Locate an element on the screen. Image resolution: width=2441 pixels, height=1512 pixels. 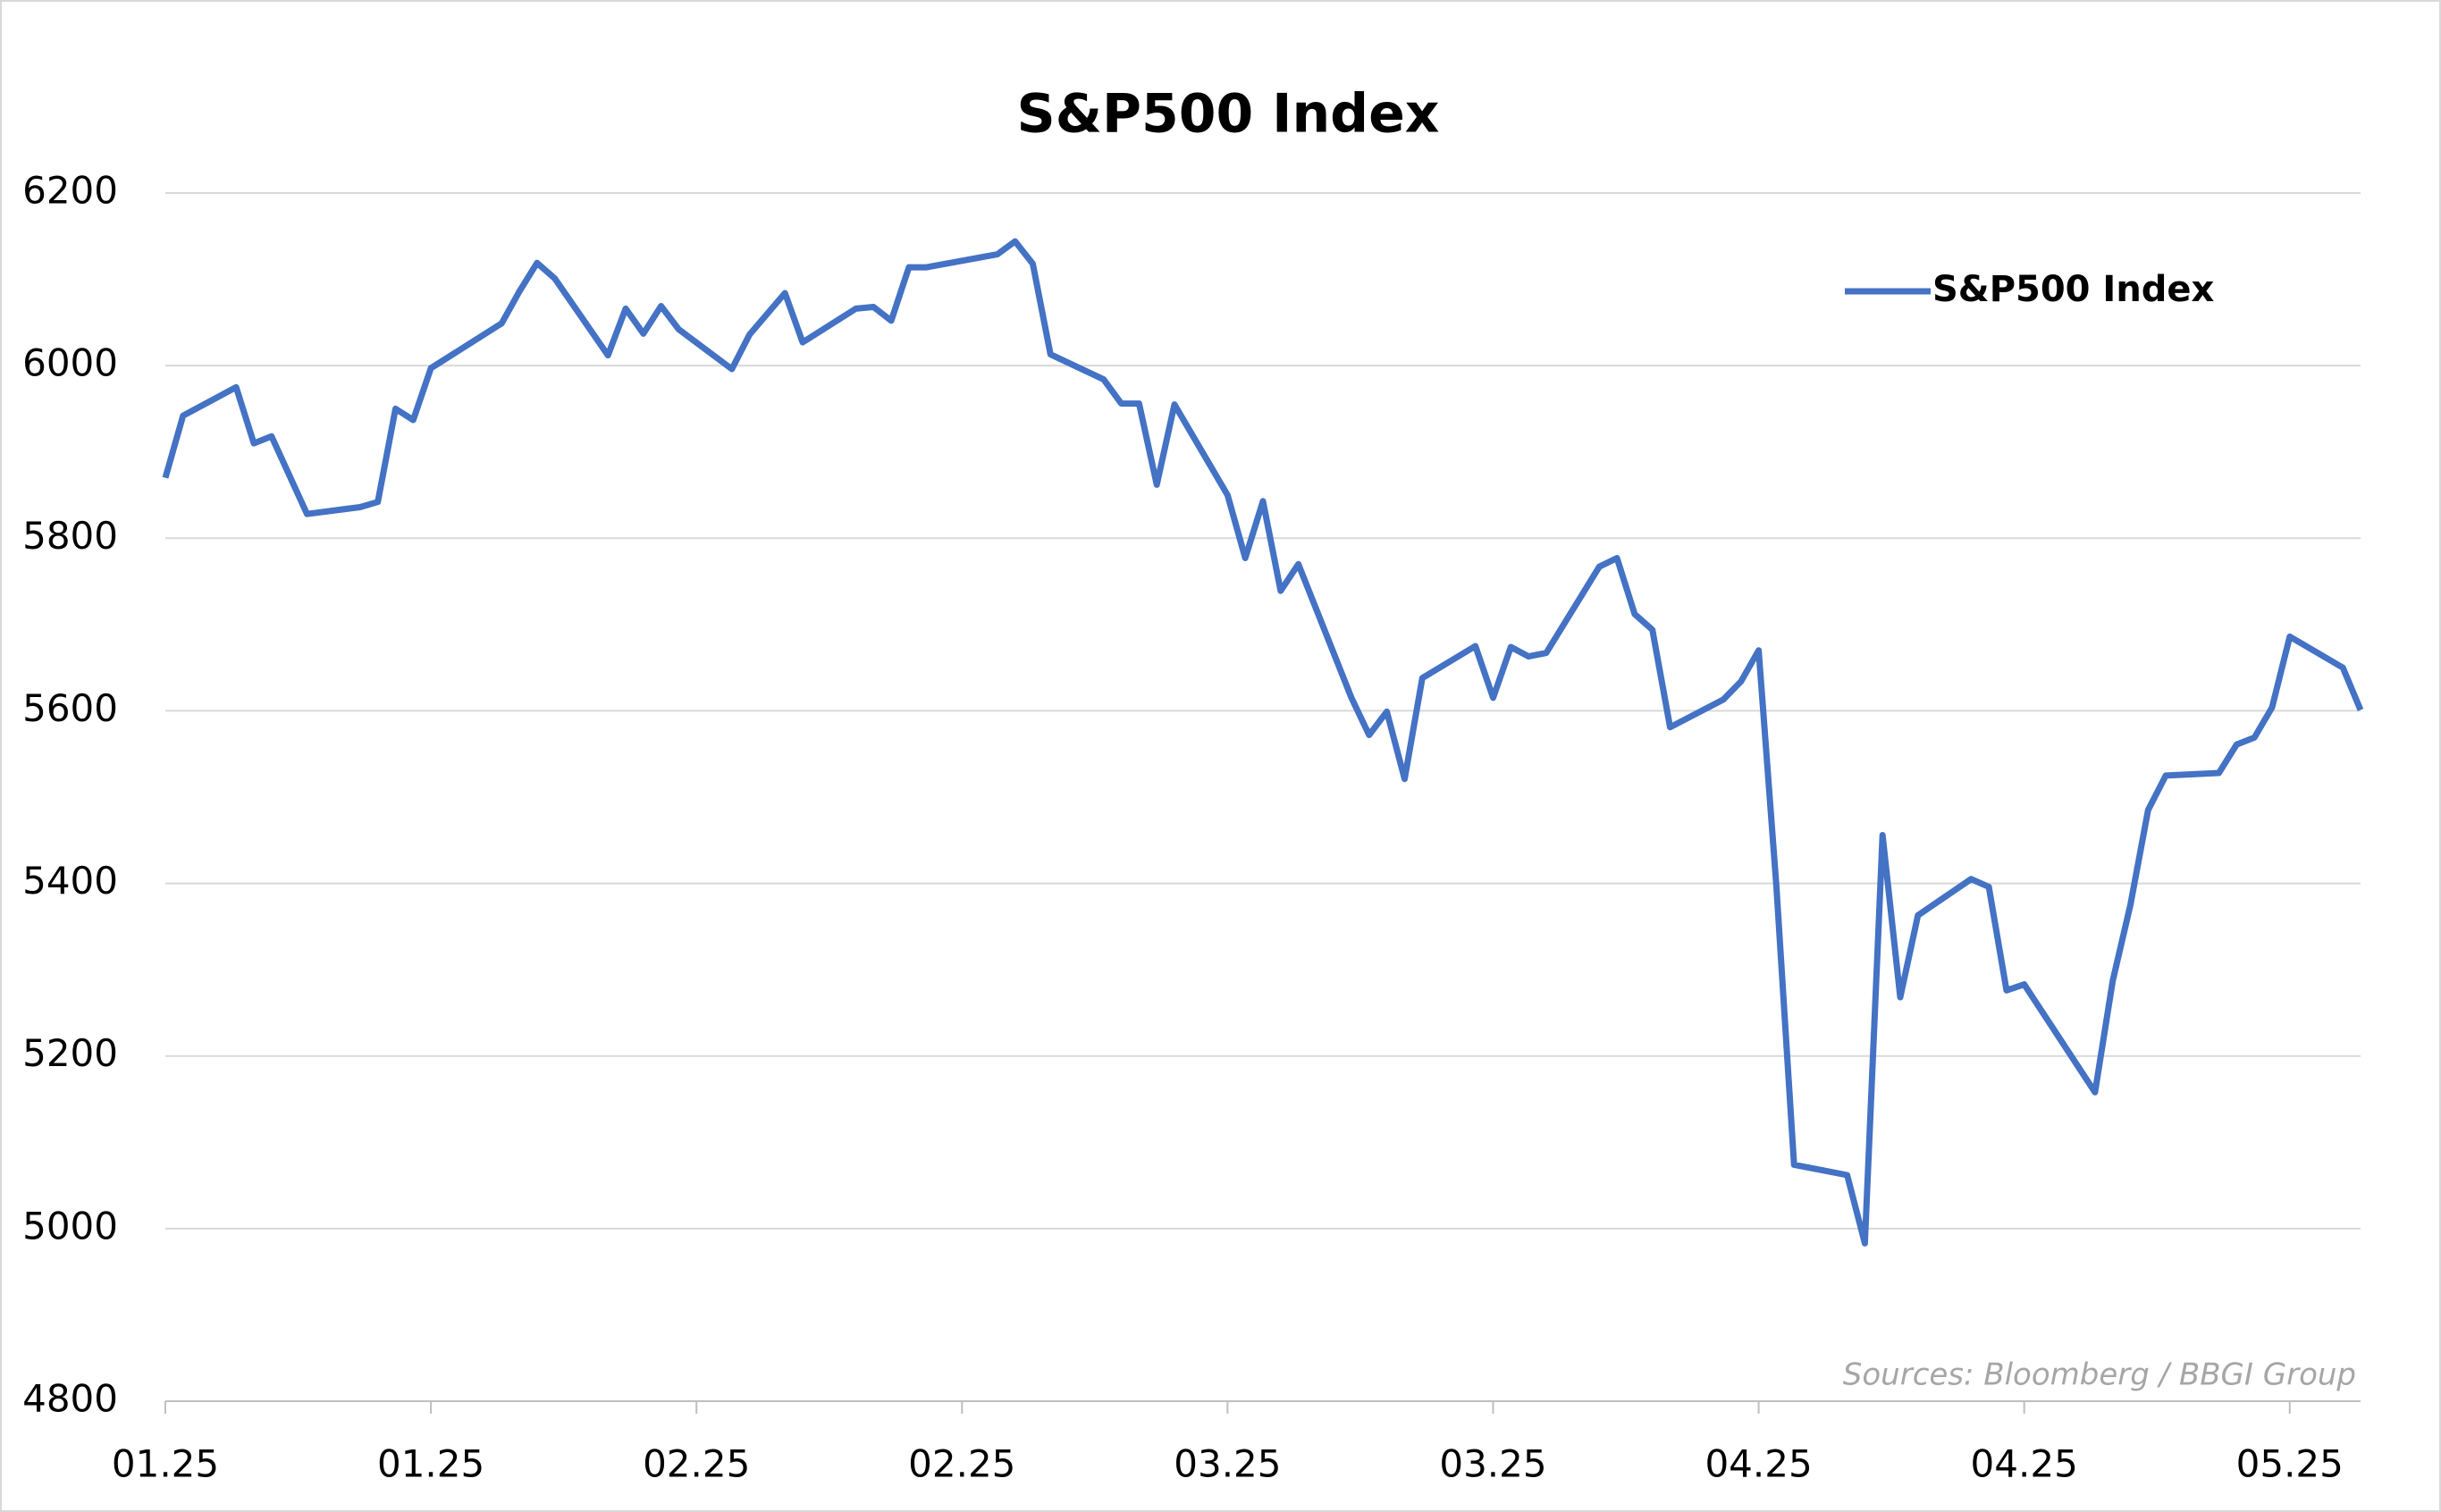
y-tick-label: 6200 is located at coordinates (70, 191).